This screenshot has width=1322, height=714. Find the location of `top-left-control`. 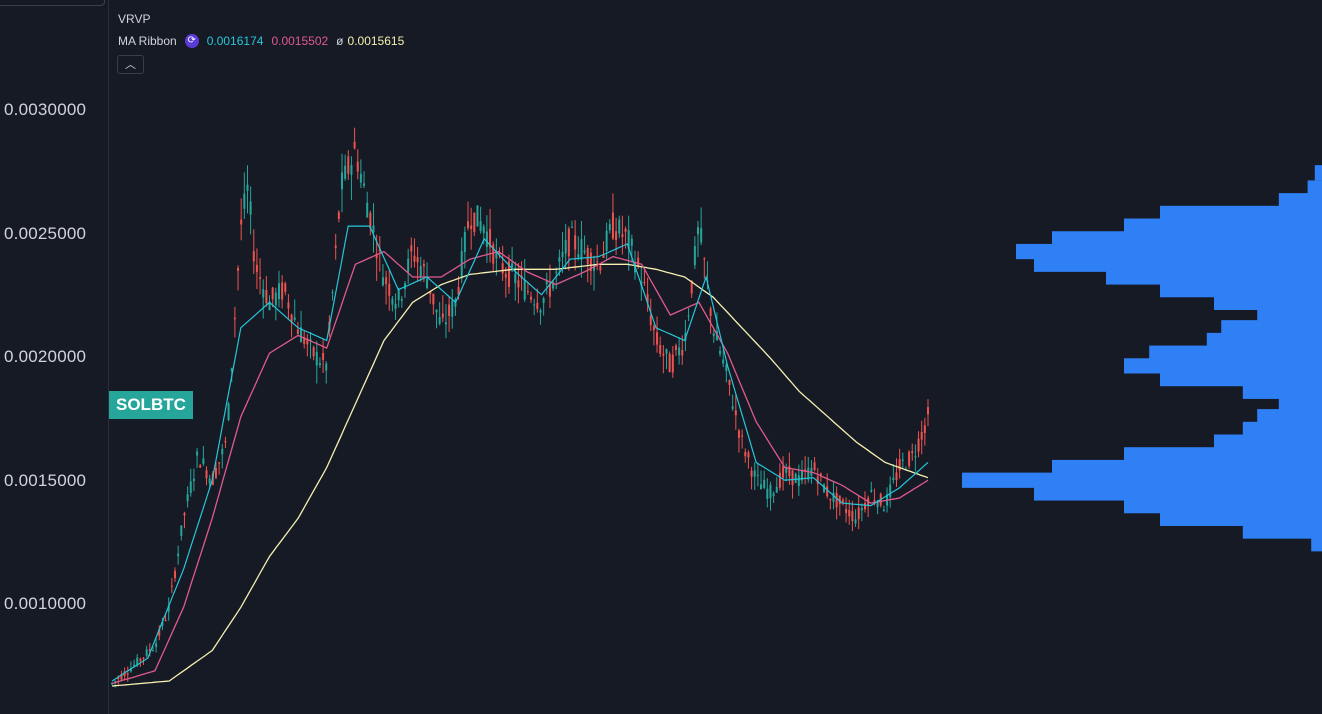

top-left-control is located at coordinates (52, 3).